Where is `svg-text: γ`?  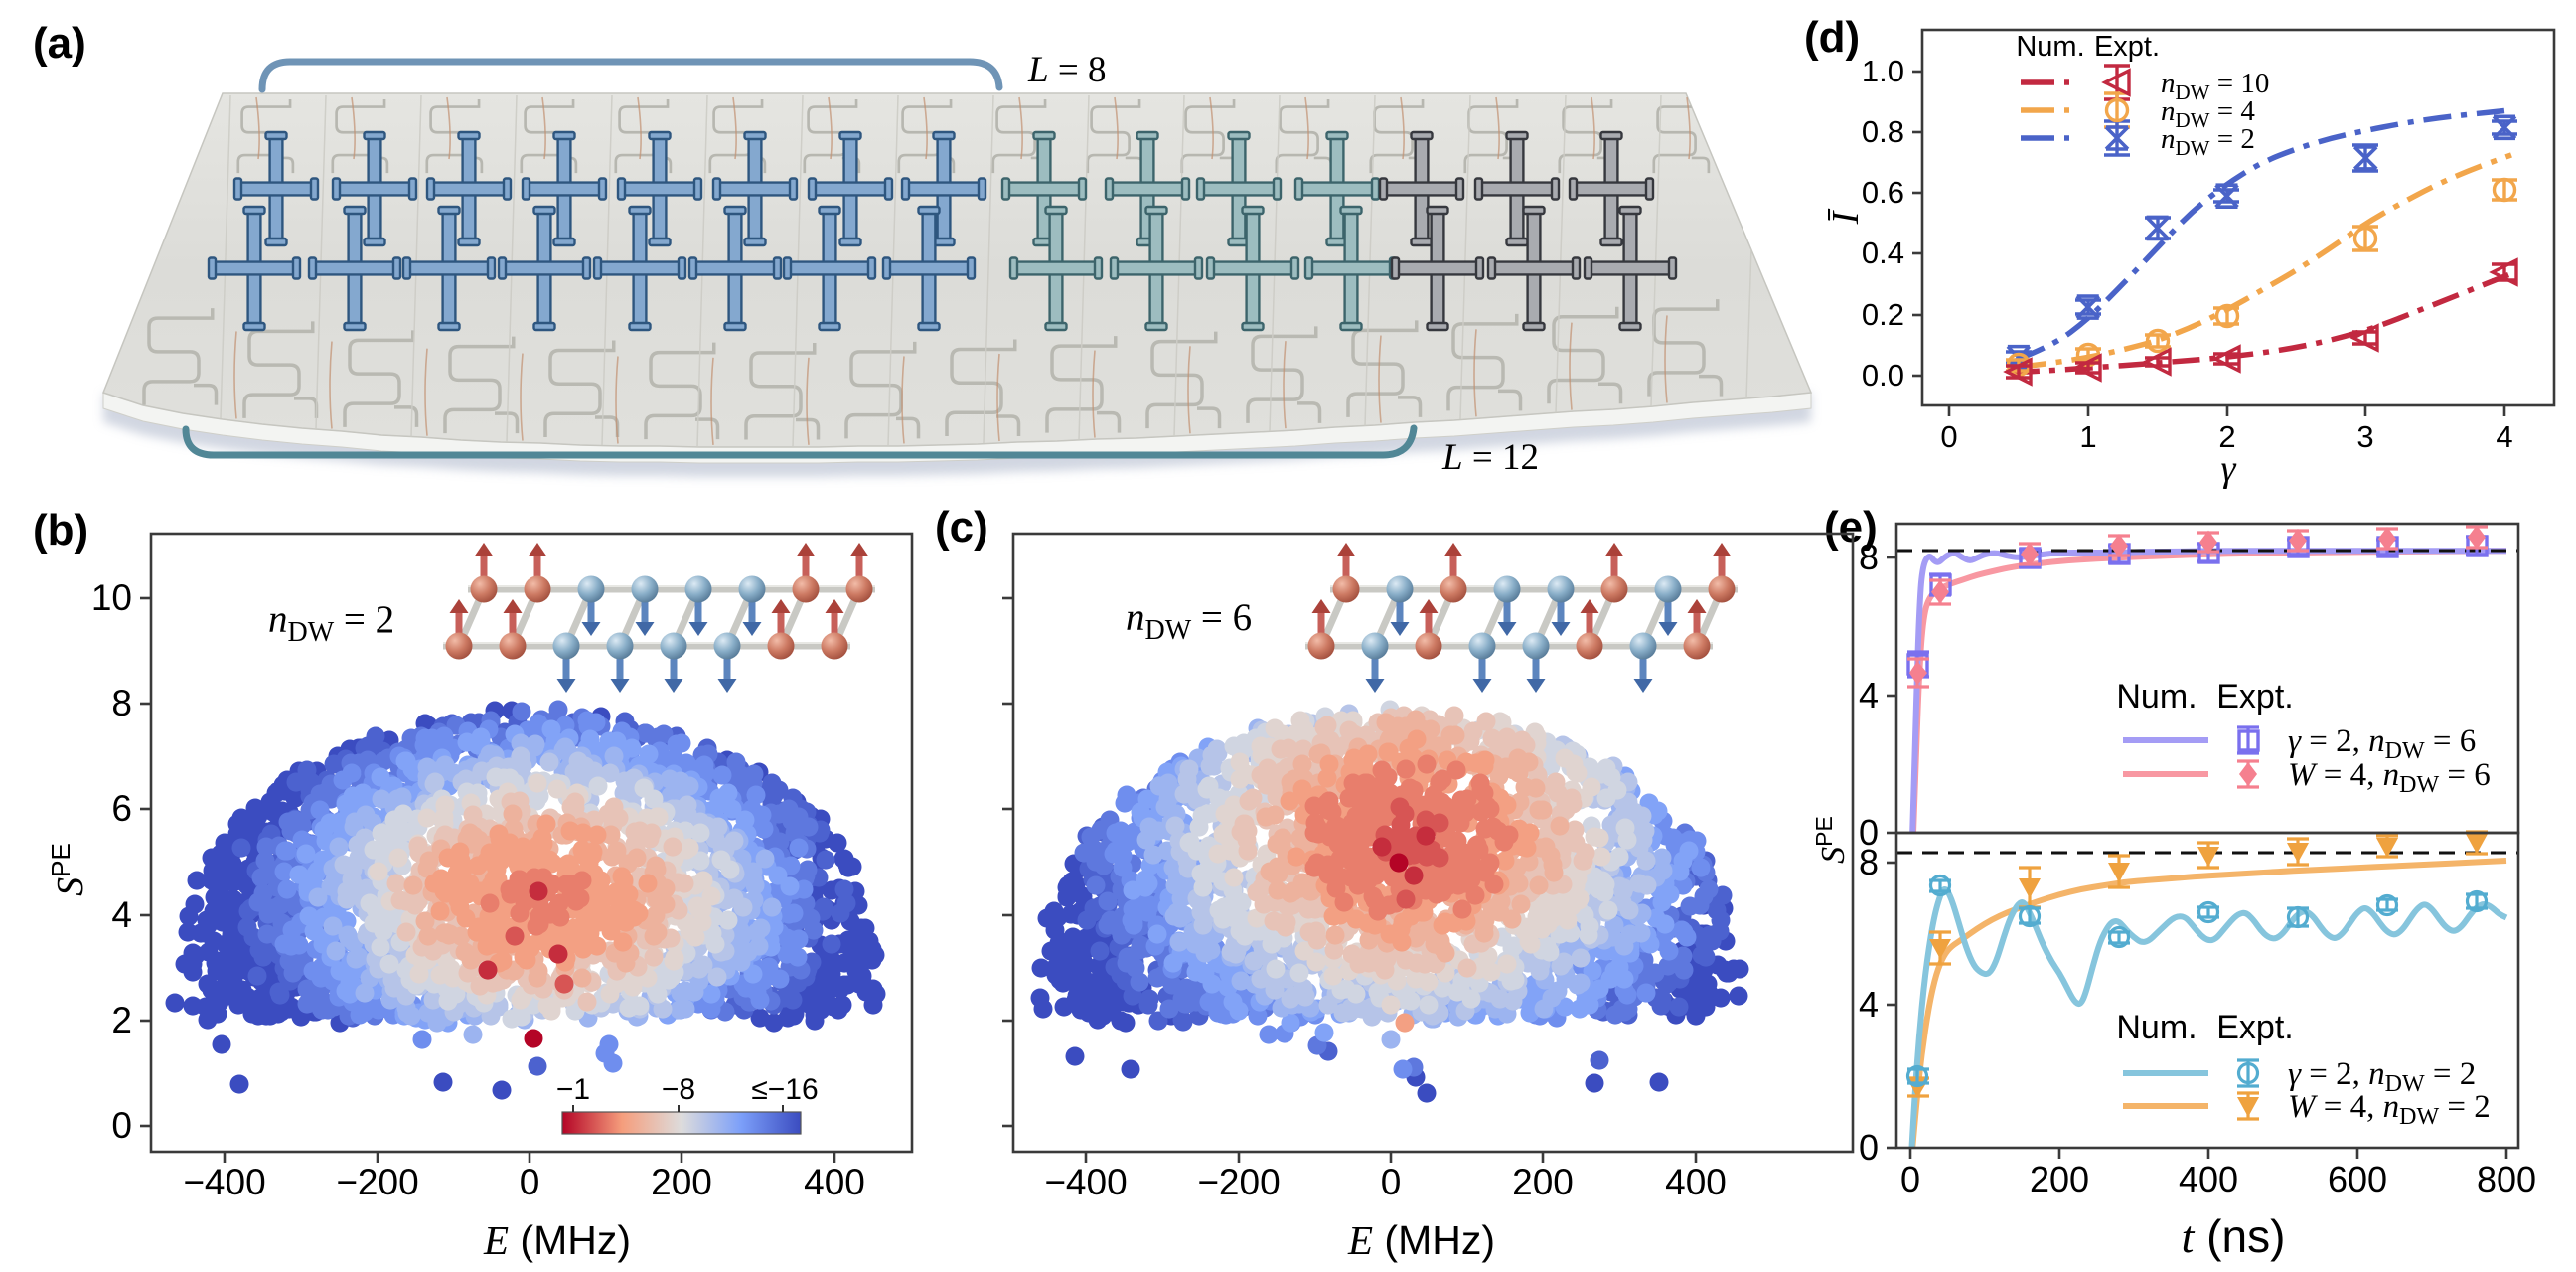
svg-text: γ is located at coordinates (2229, 469).